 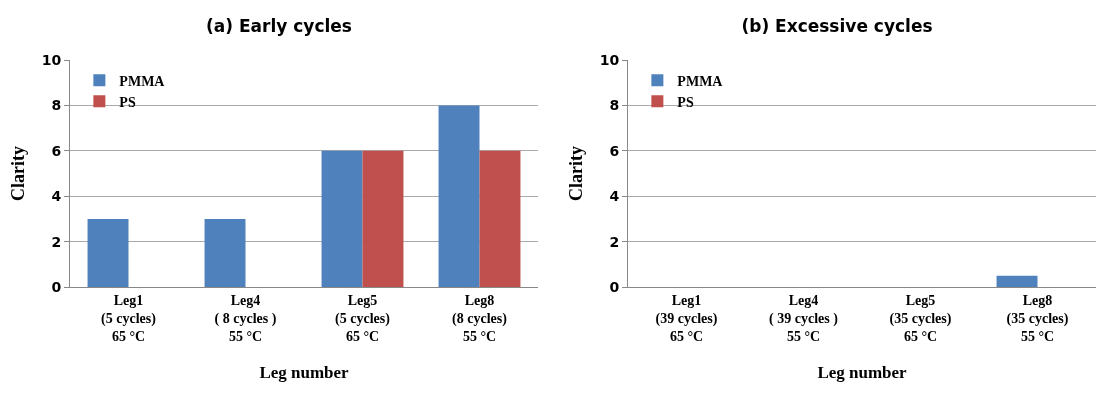 I want to click on chart-title: (a) Early cycles, so click(x=279, y=26).